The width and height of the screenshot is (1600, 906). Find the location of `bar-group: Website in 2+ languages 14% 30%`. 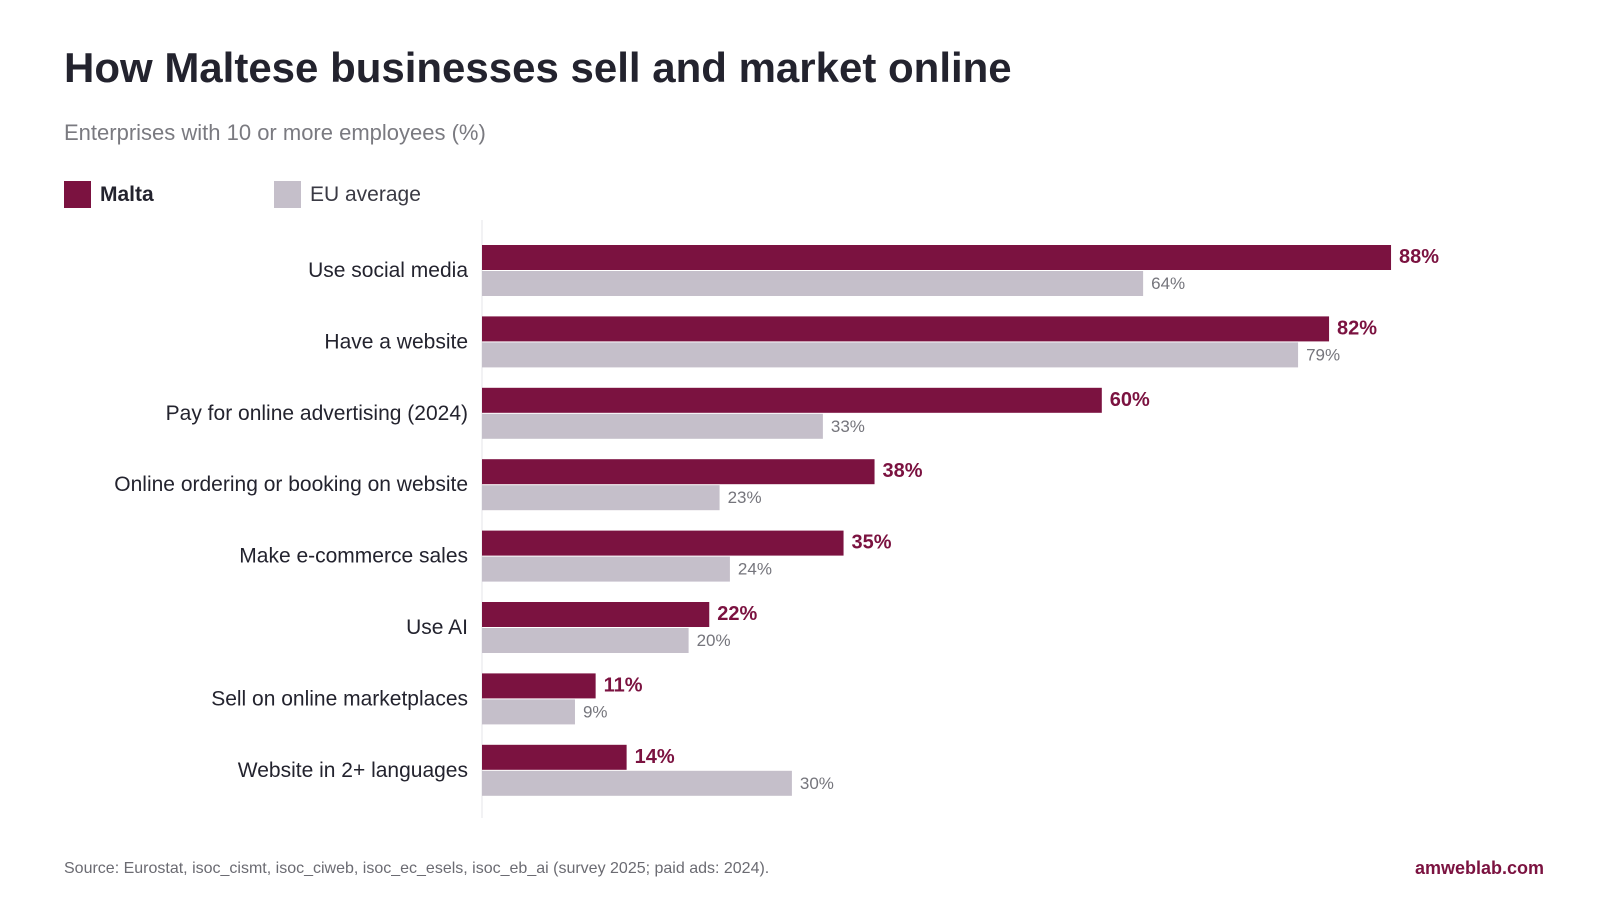

bar-group: Website in 2+ languages 14% 30% is located at coordinates (536, 770).